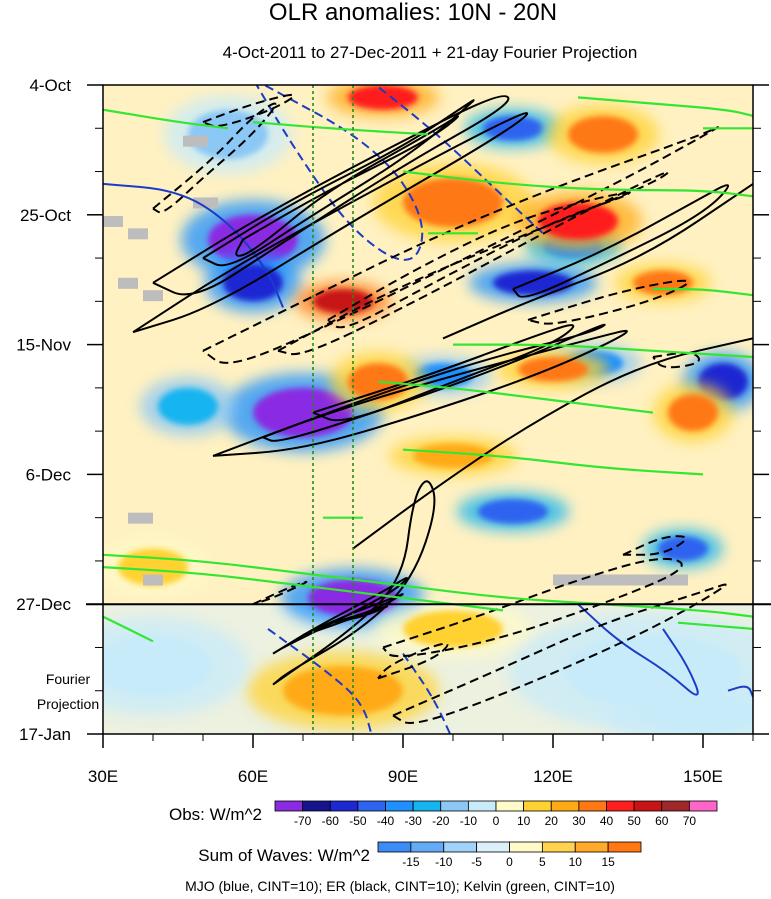  I want to click on projection-label-line1: Fourier, so click(68, 679).